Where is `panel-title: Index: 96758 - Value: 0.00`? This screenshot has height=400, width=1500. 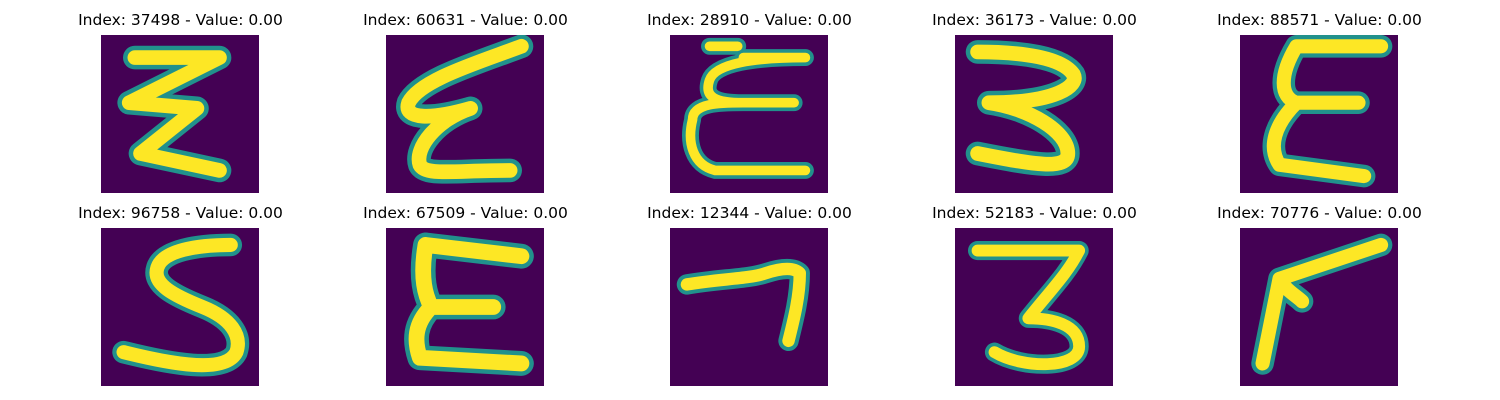
panel-title: Index: 96758 - Value: 0.00 is located at coordinates (180, 213).